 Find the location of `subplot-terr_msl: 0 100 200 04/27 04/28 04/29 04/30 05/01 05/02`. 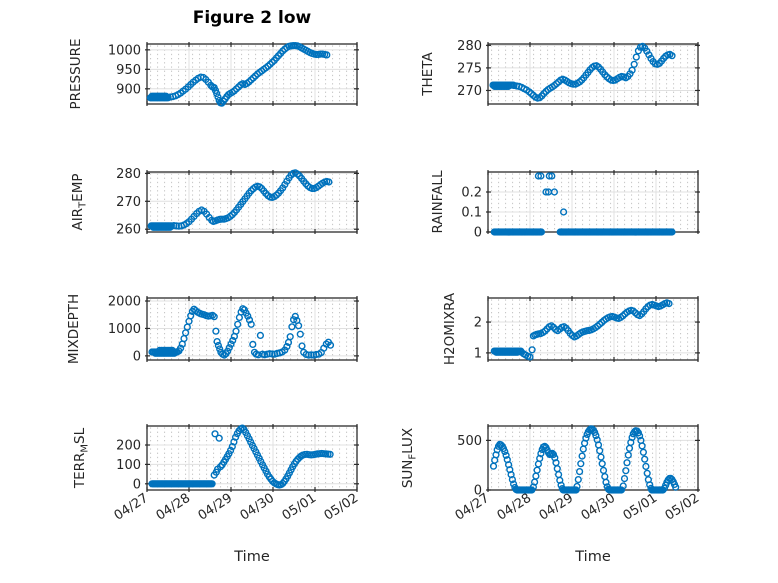

subplot-terr_msl: 0 100 200 04/27 04/28 04/29 04/30 05/01 05/02 is located at coordinates (236, 474).